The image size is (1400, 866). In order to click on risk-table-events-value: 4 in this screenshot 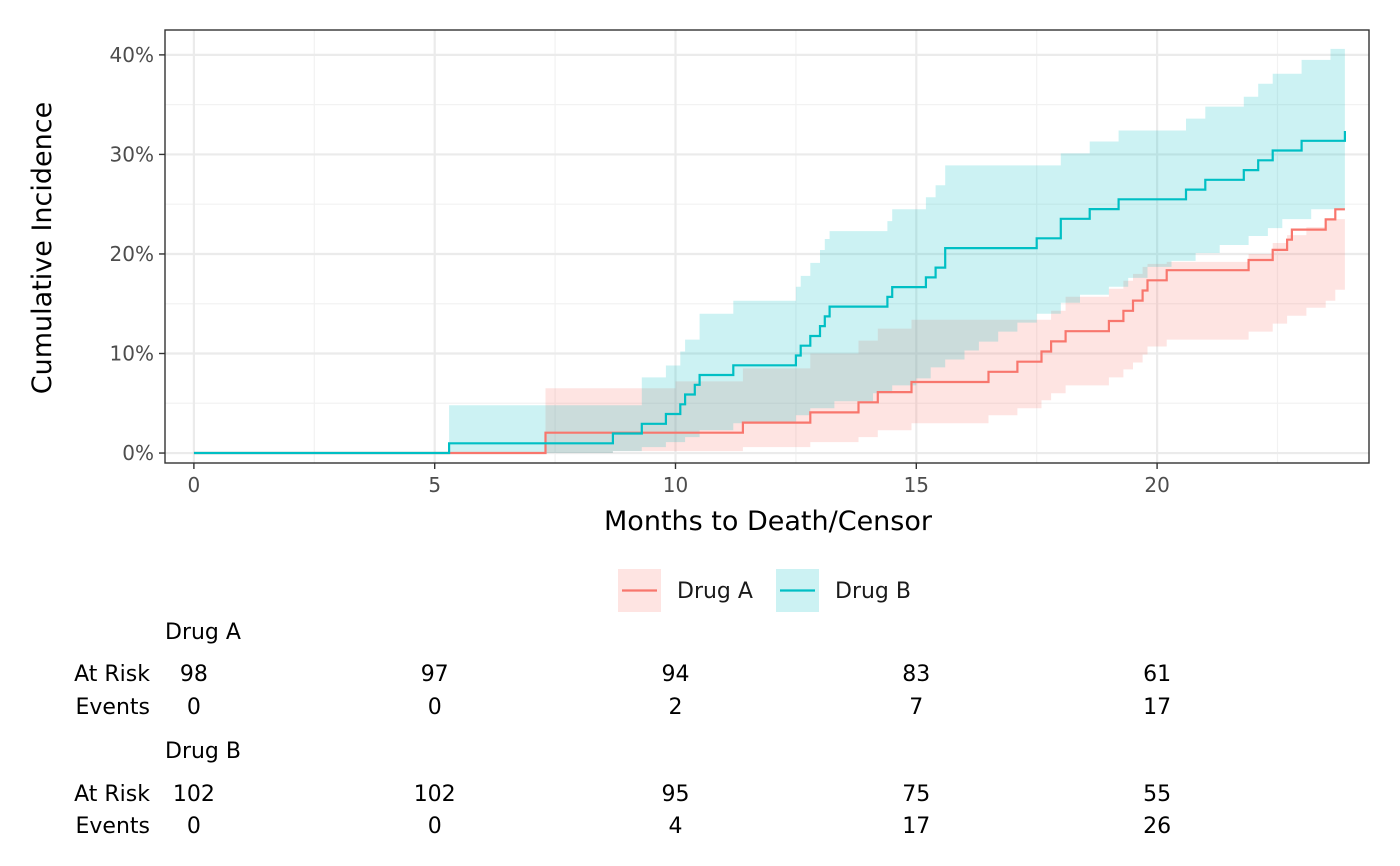, I will do `click(675, 826)`.